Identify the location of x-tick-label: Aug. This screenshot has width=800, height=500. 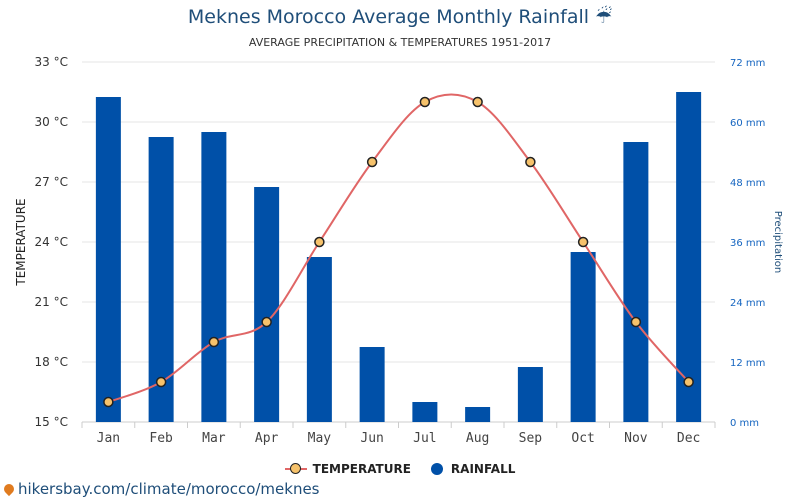
(477, 438).